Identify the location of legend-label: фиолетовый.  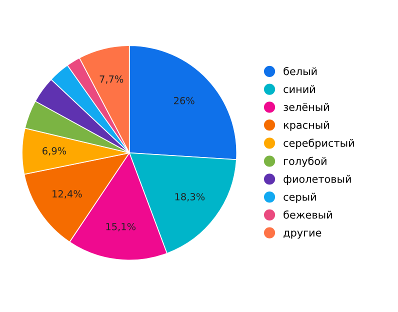
(317, 179).